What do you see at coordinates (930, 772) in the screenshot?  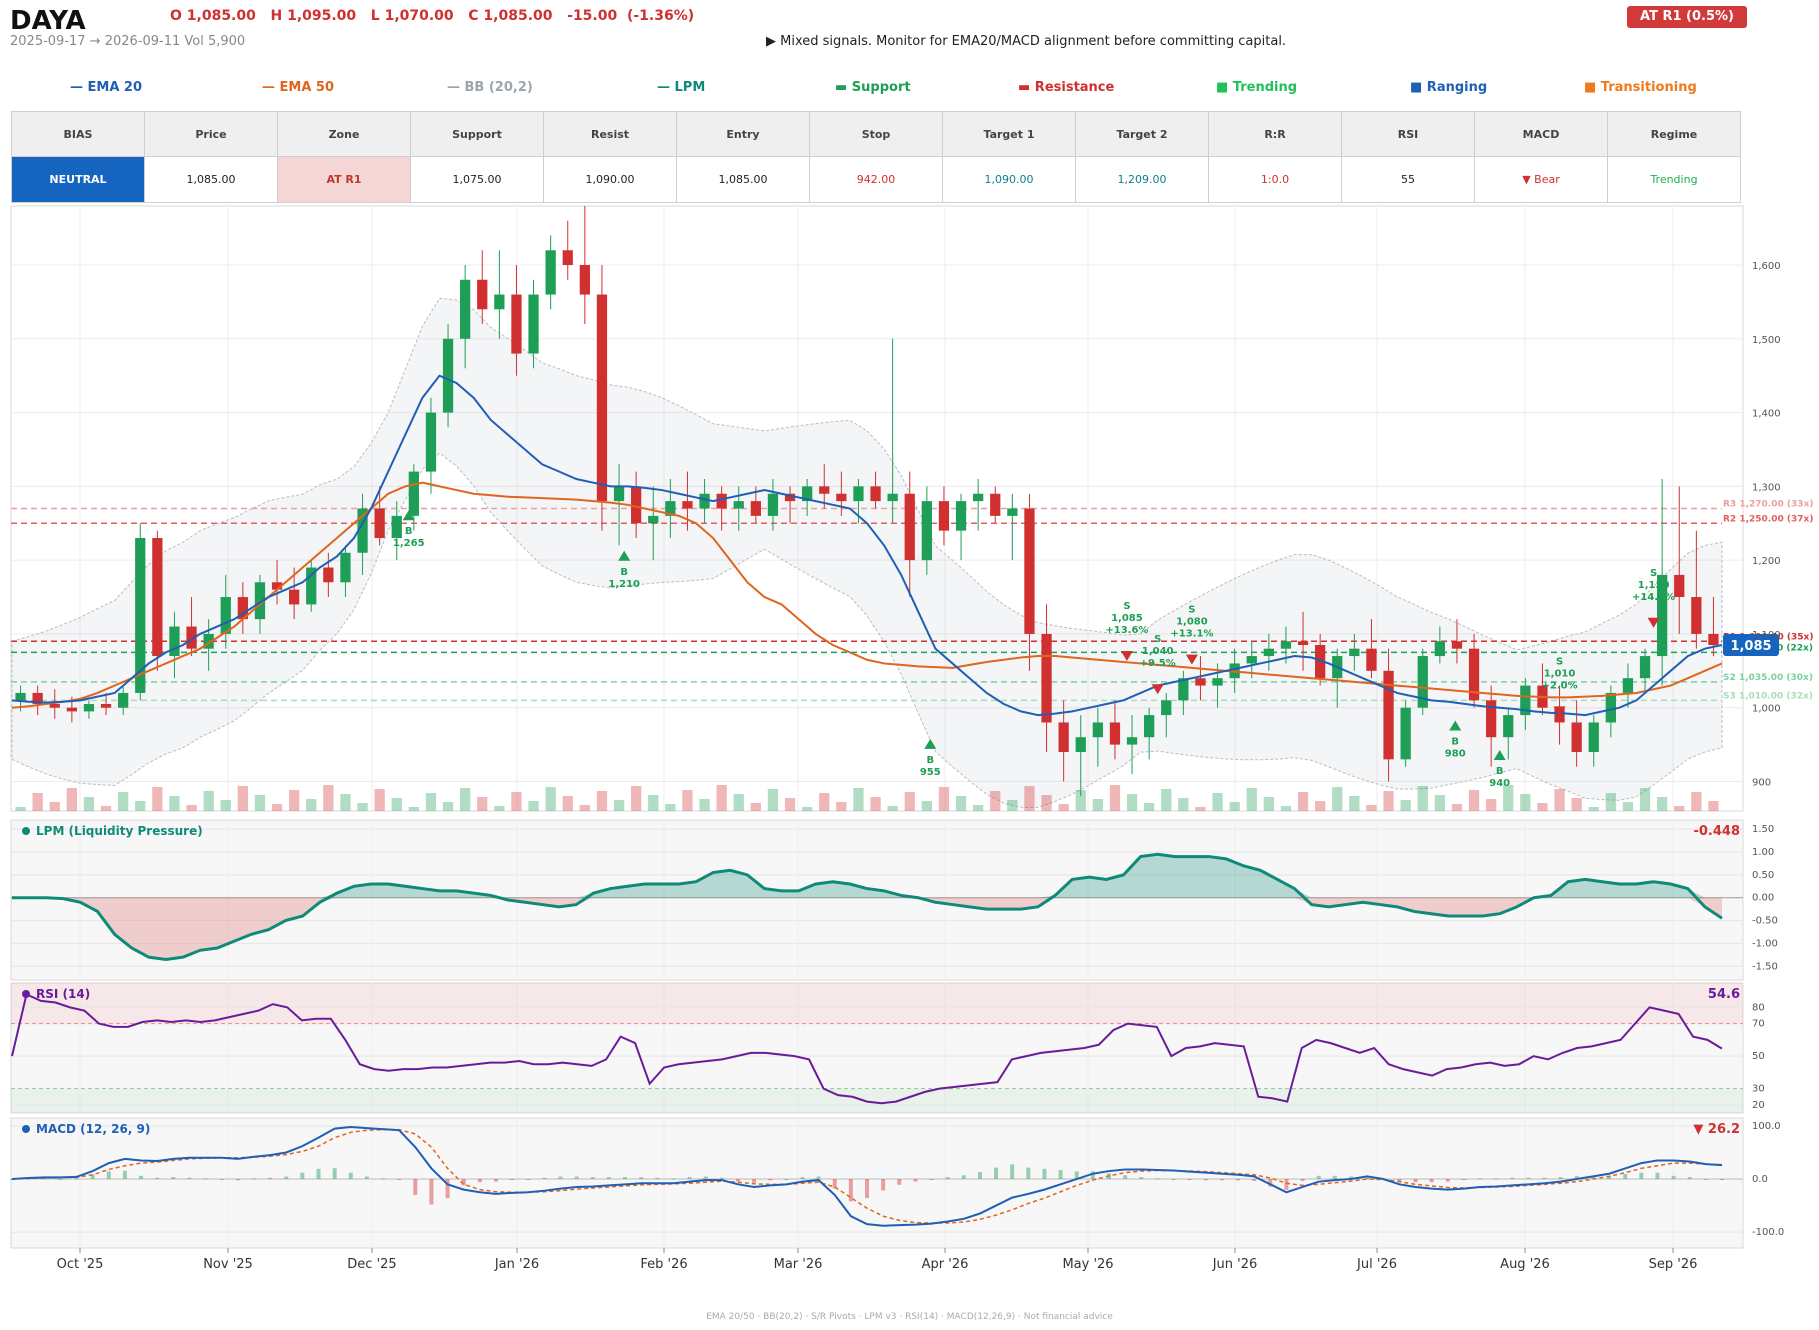 I see `marker-price: 955` at bounding box center [930, 772].